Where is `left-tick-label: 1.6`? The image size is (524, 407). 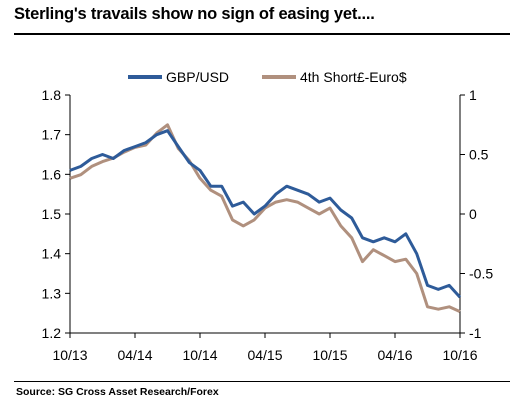
left-tick-label: 1.6 is located at coordinates (52, 174).